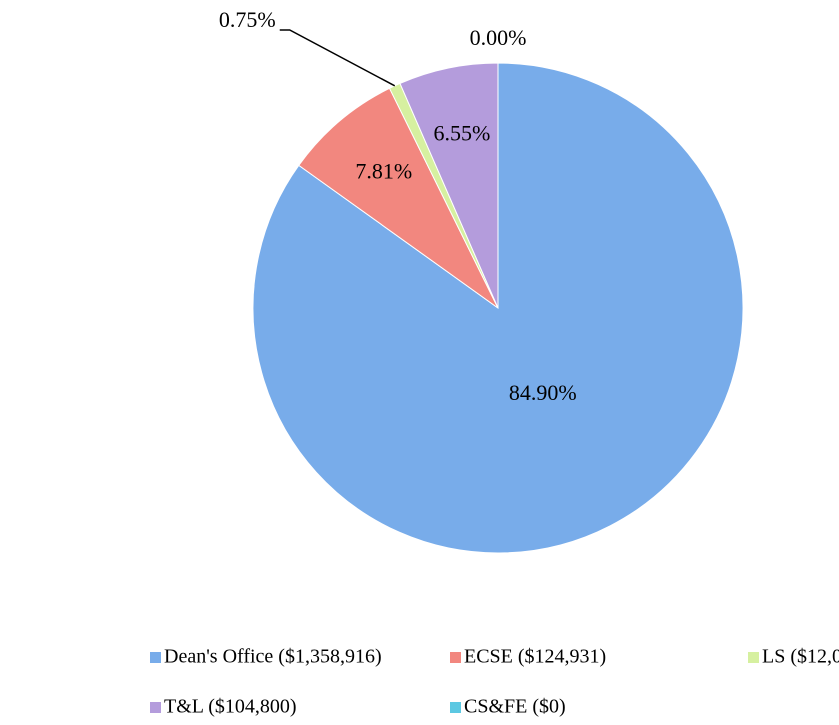 The image size is (839, 725). What do you see at coordinates (515, 707) in the screenshot?
I see `legend-label: CS&FE ($0)` at bounding box center [515, 707].